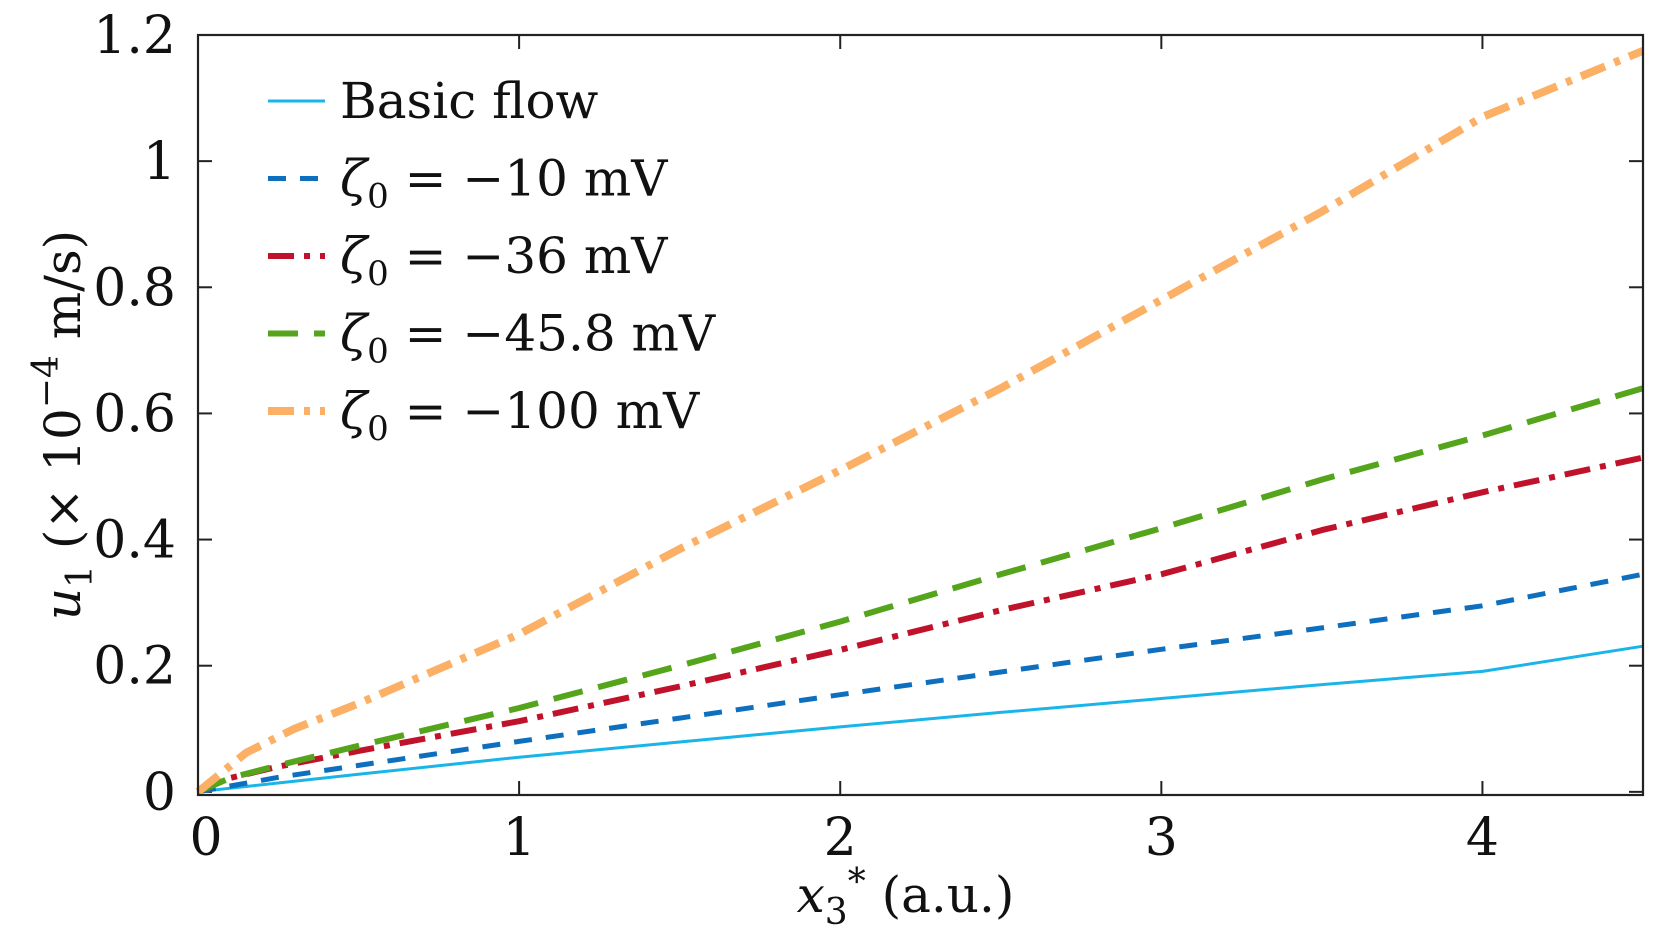  I want to click on x-tick-labels: 0 1 2 3 4, so click(844, 838).